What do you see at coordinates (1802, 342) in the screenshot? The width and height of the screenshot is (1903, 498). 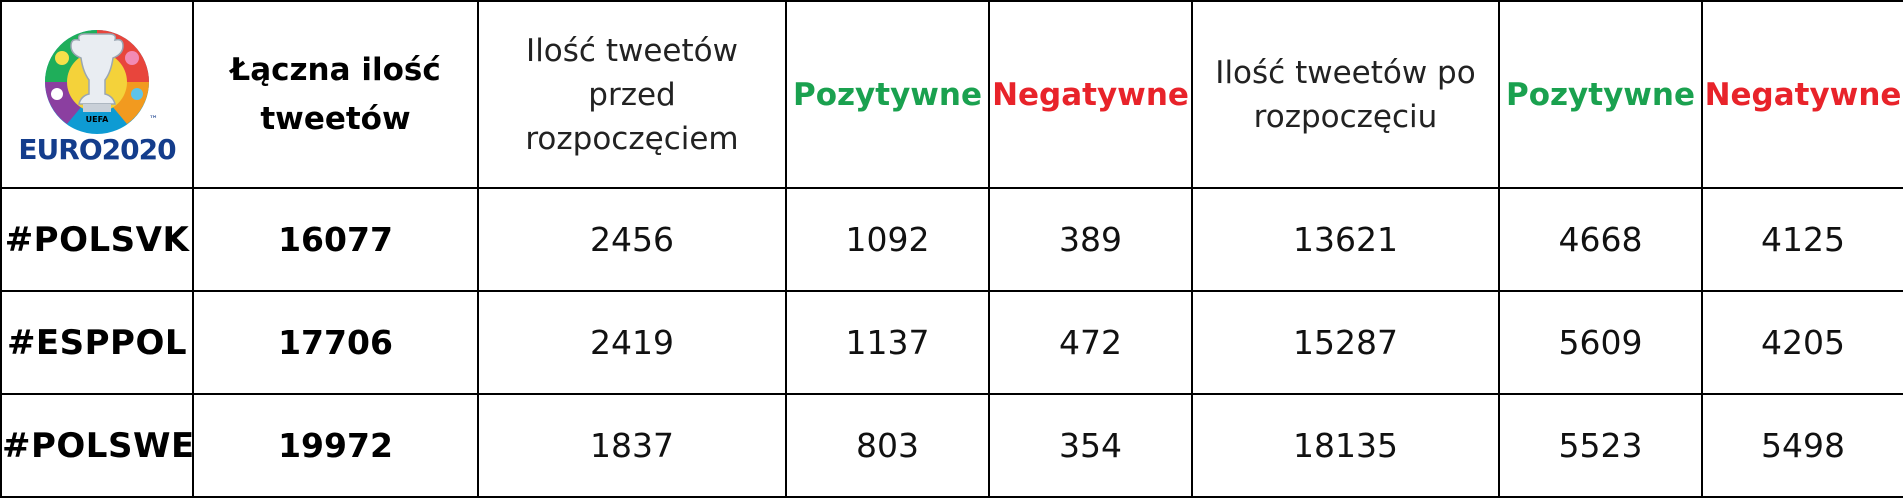 I see `row-negative-after: 4205` at bounding box center [1802, 342].